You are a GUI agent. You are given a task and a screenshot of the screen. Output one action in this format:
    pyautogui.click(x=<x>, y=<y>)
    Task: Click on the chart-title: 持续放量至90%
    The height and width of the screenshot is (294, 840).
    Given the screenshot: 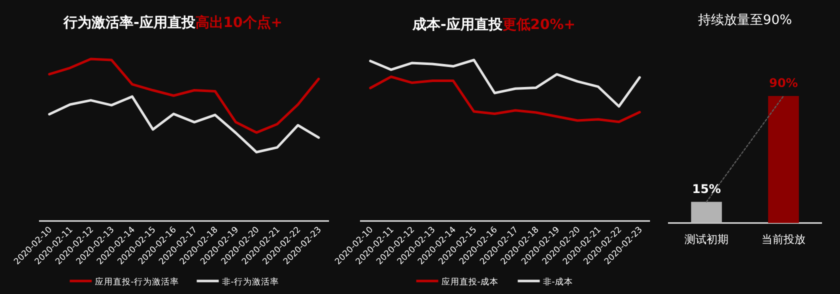 What is the action you would take?
    pyautogui.click(x=745, y=20)
    